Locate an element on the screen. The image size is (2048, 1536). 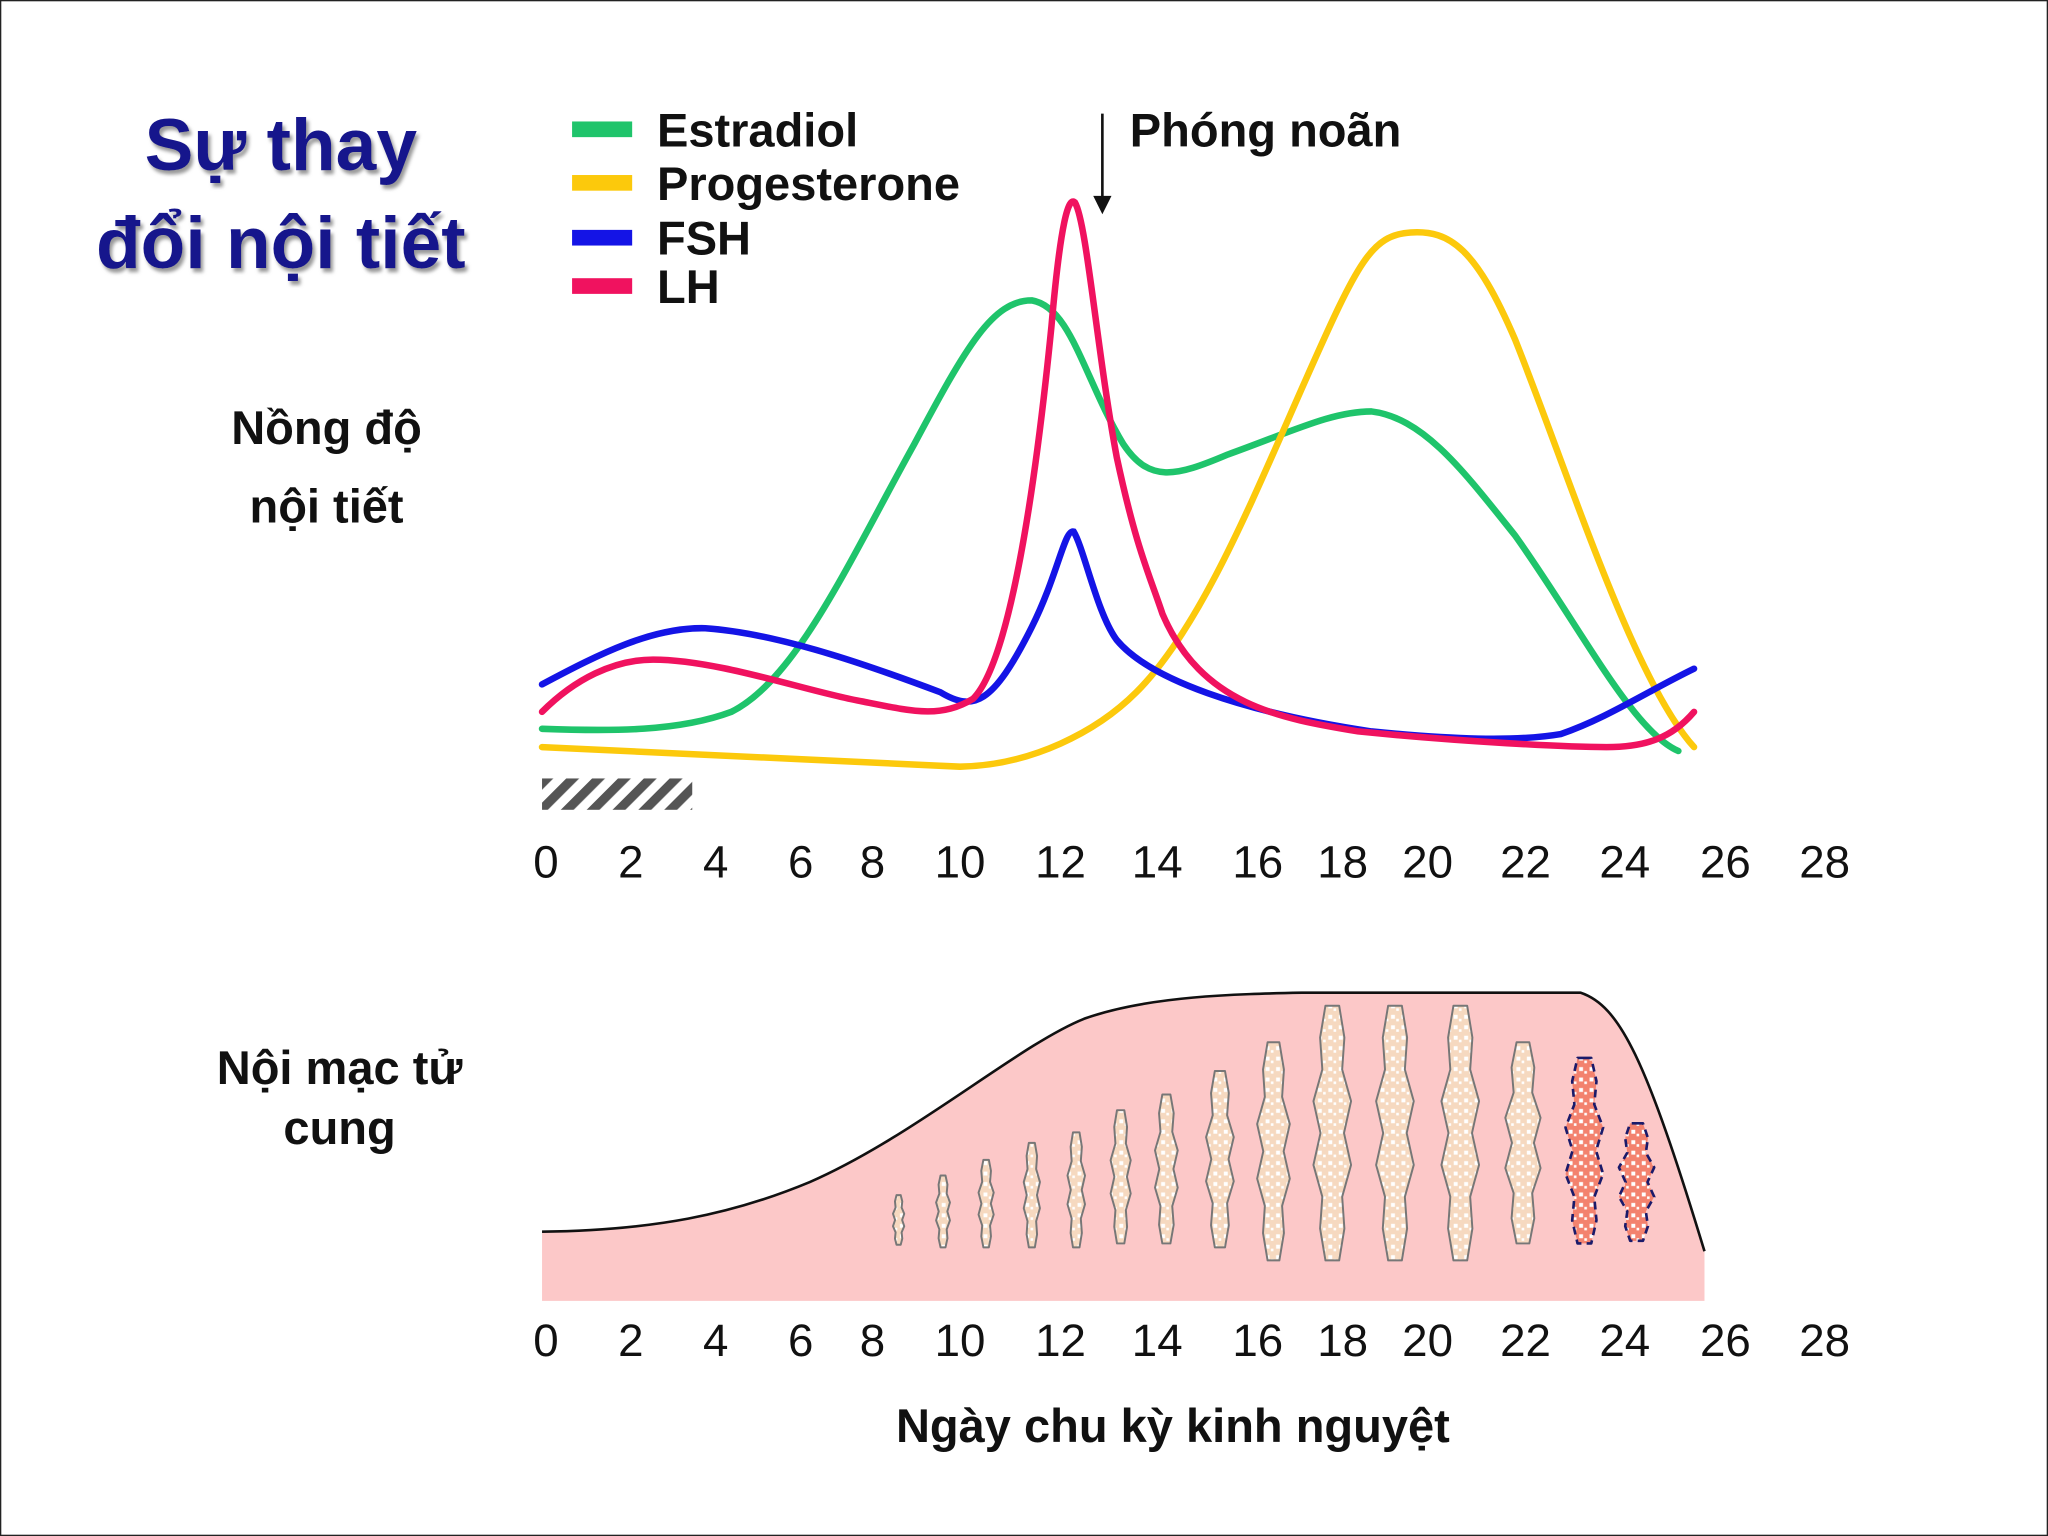
legend-label: Estradiol is located at coordinates (757, 129).